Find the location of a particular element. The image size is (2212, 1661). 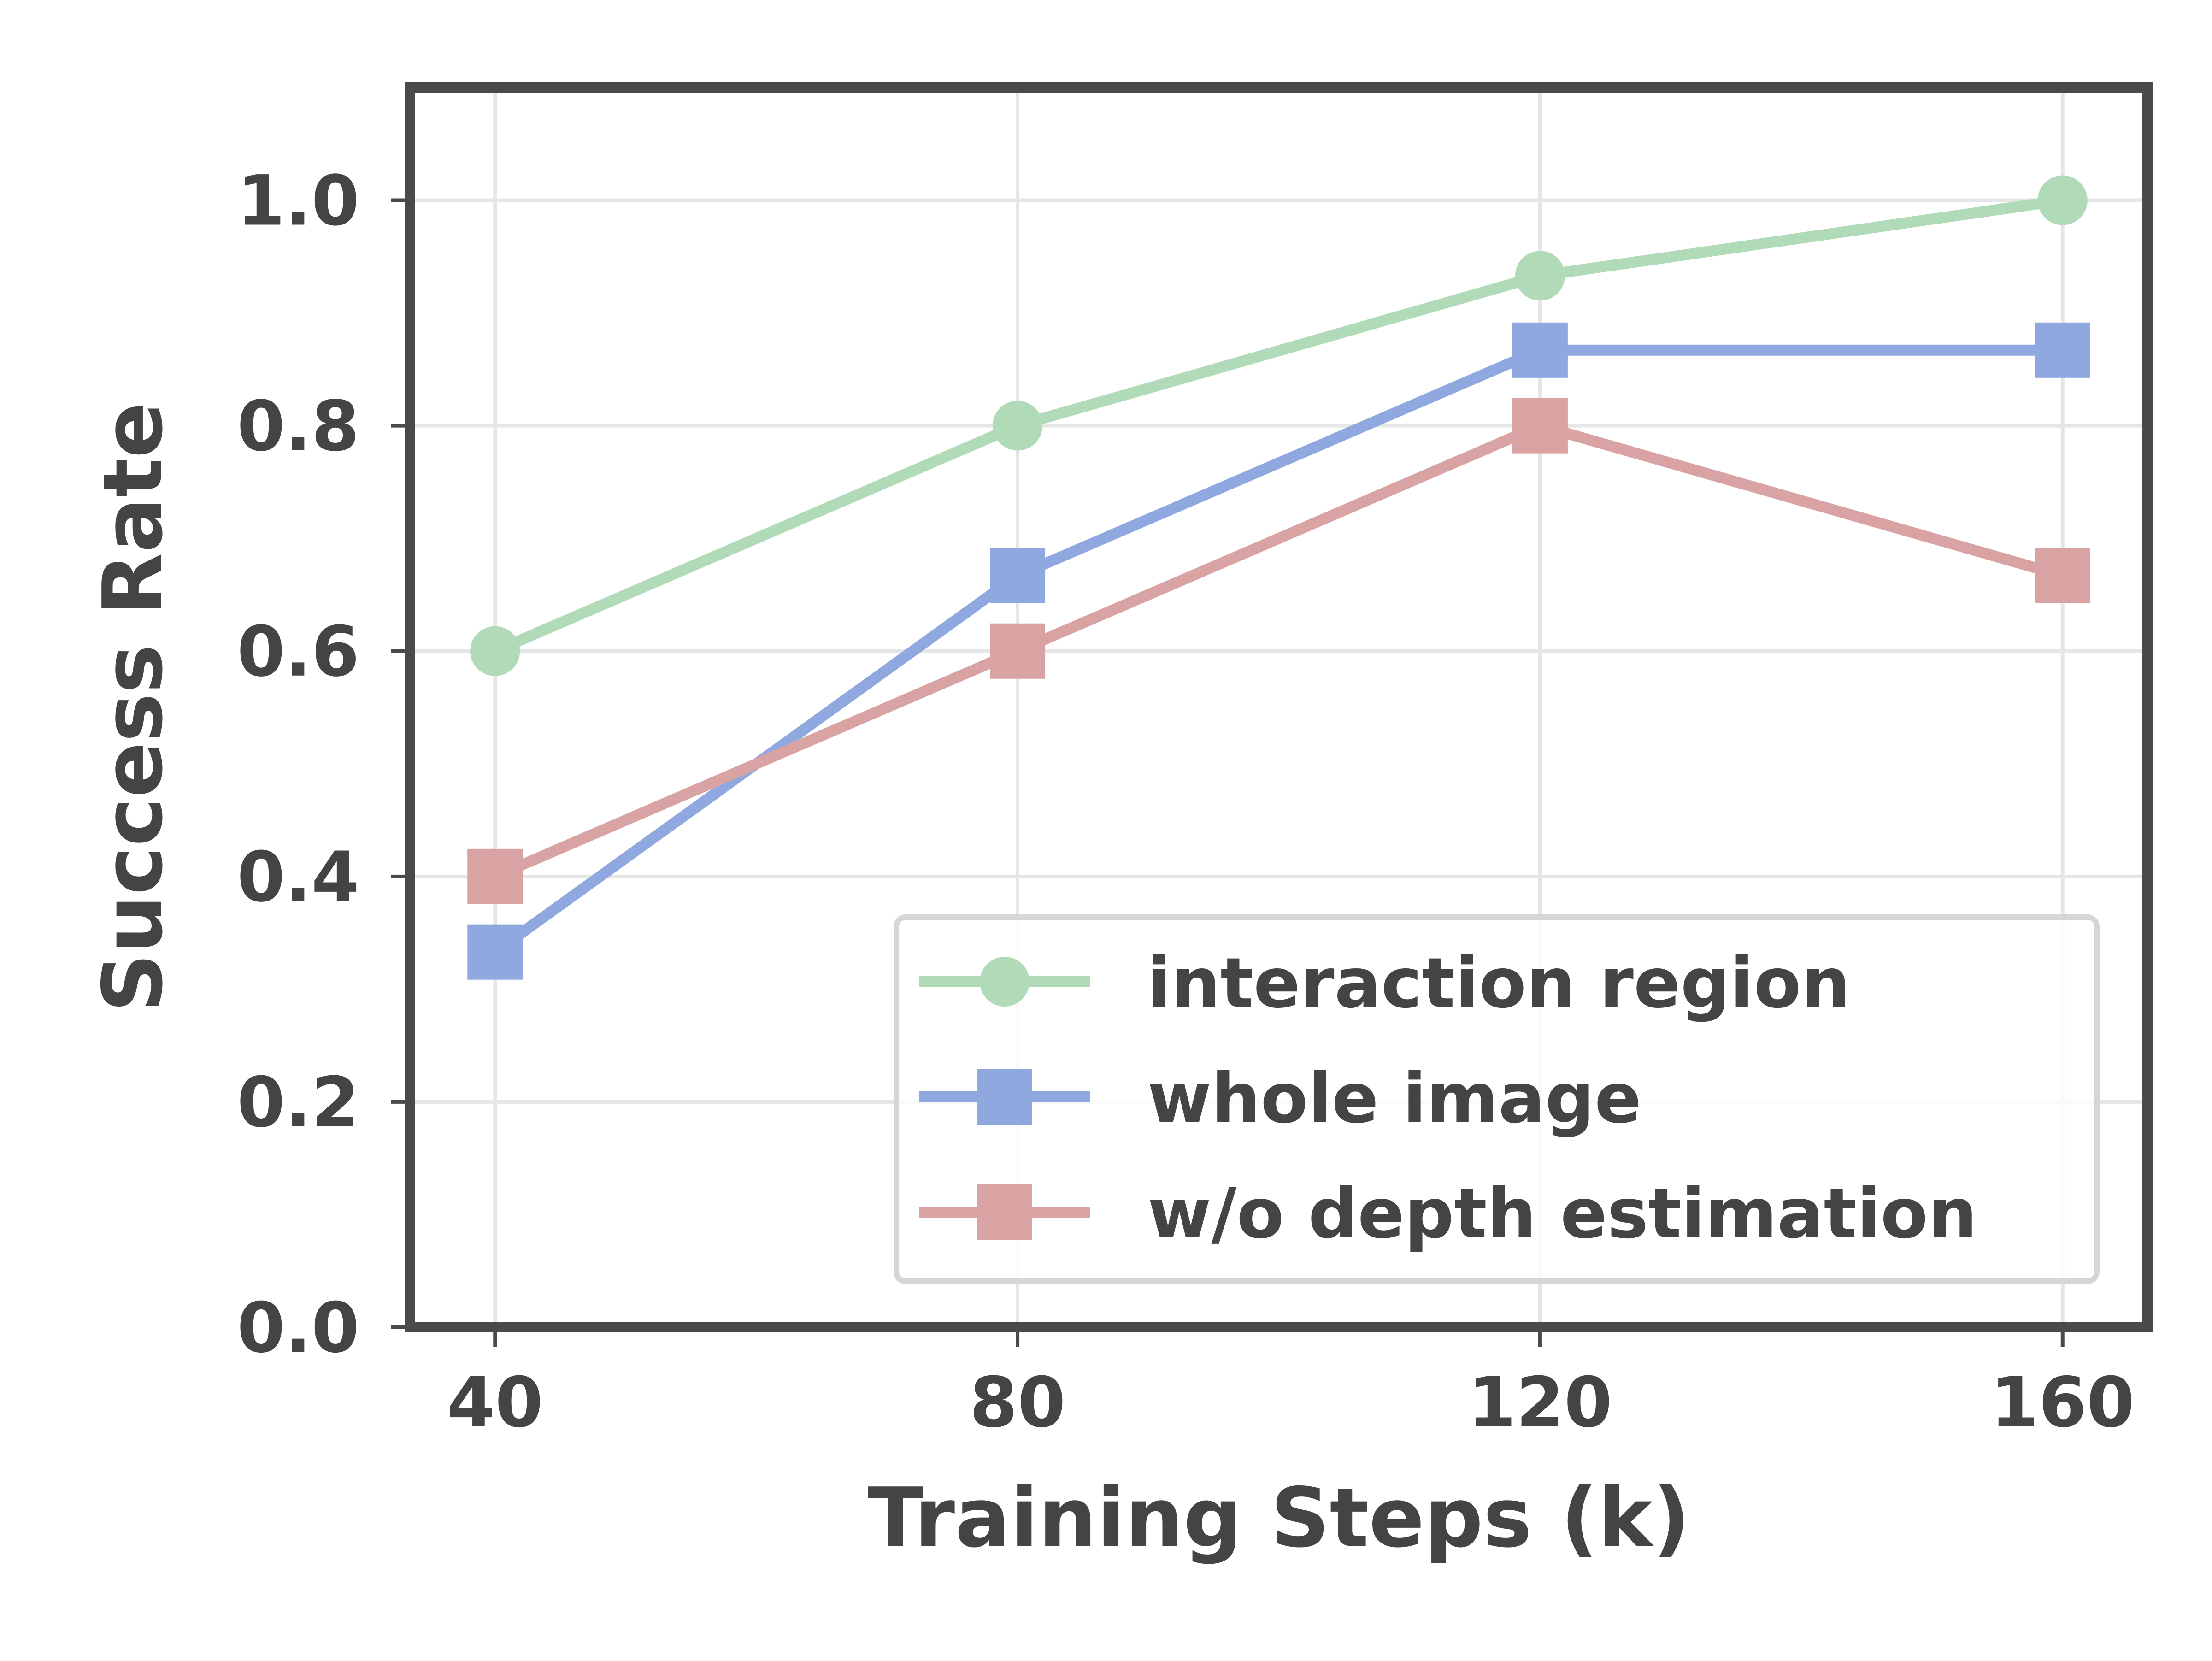

x-tick-label: 120 is located at coordinates (1540, 1403).